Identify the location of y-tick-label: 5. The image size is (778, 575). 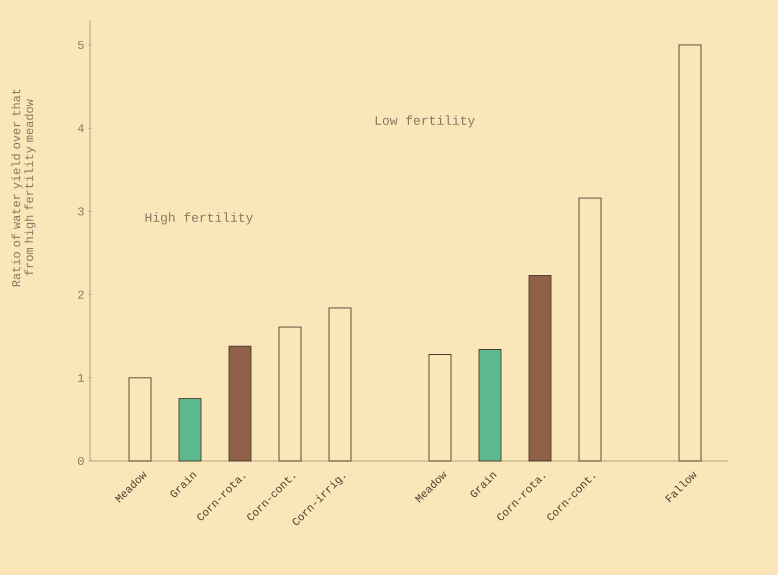
(81, 44).